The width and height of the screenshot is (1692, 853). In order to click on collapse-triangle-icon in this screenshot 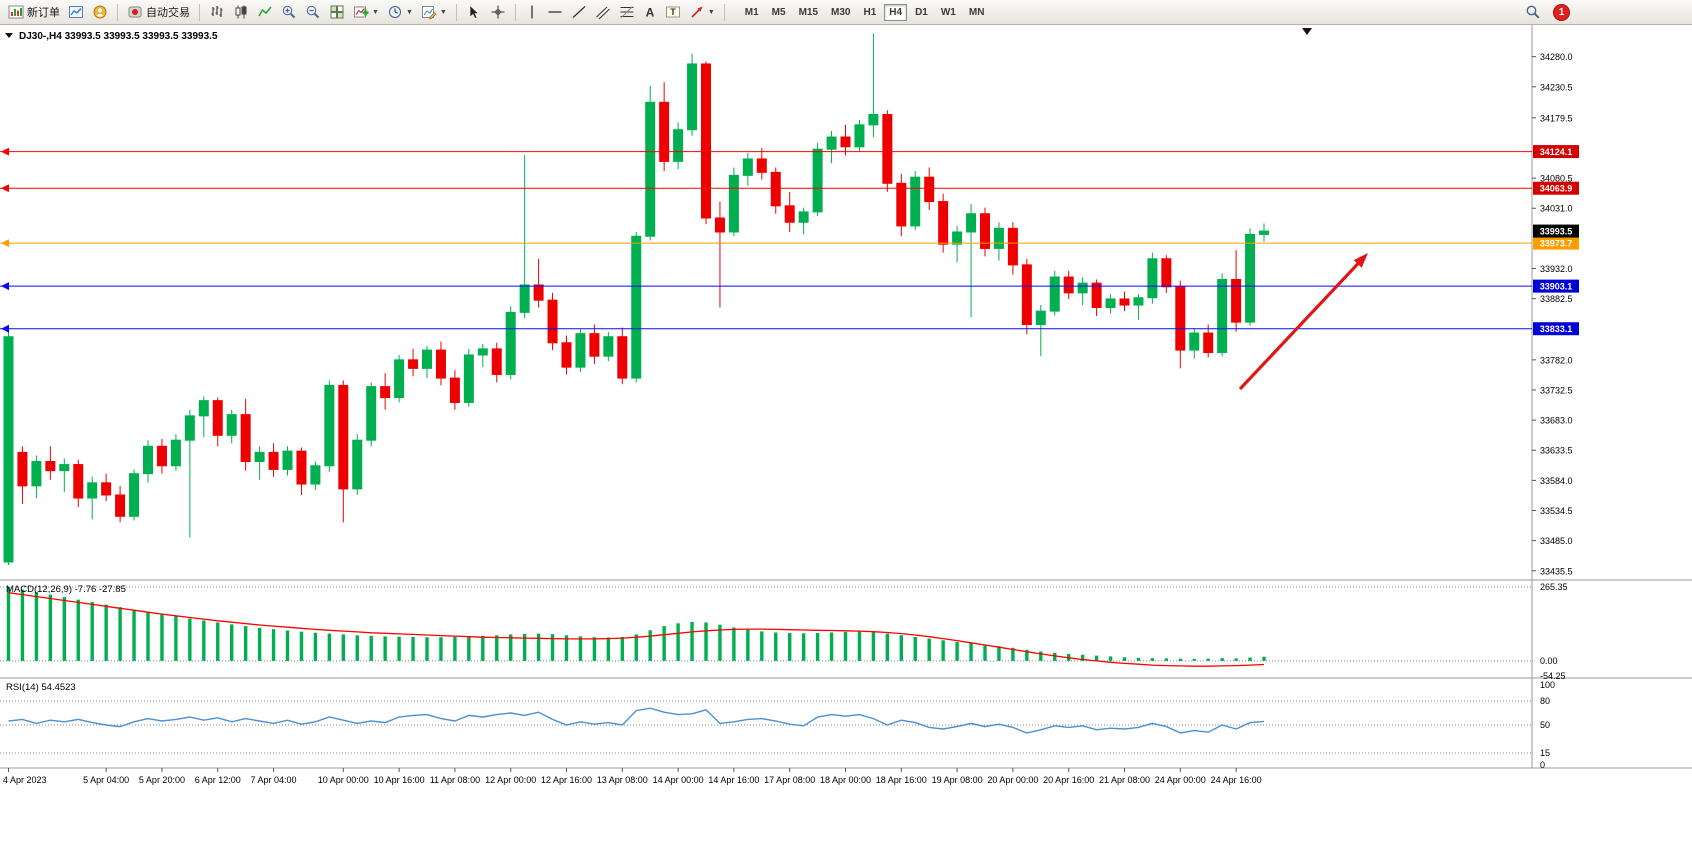, I will do `click(9, 35)`.